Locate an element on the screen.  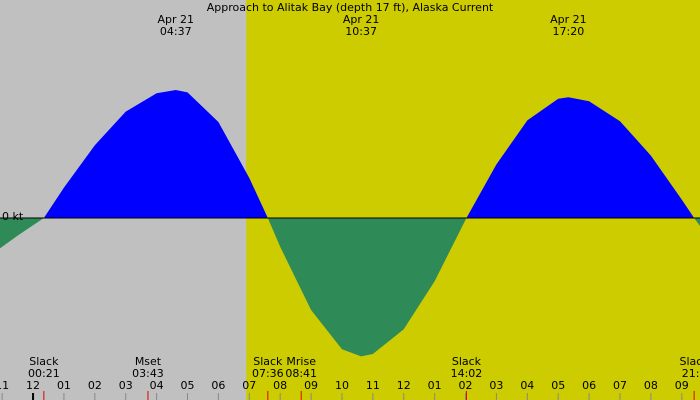
peak-time: 10:37 is located at coordinates (361, 31).